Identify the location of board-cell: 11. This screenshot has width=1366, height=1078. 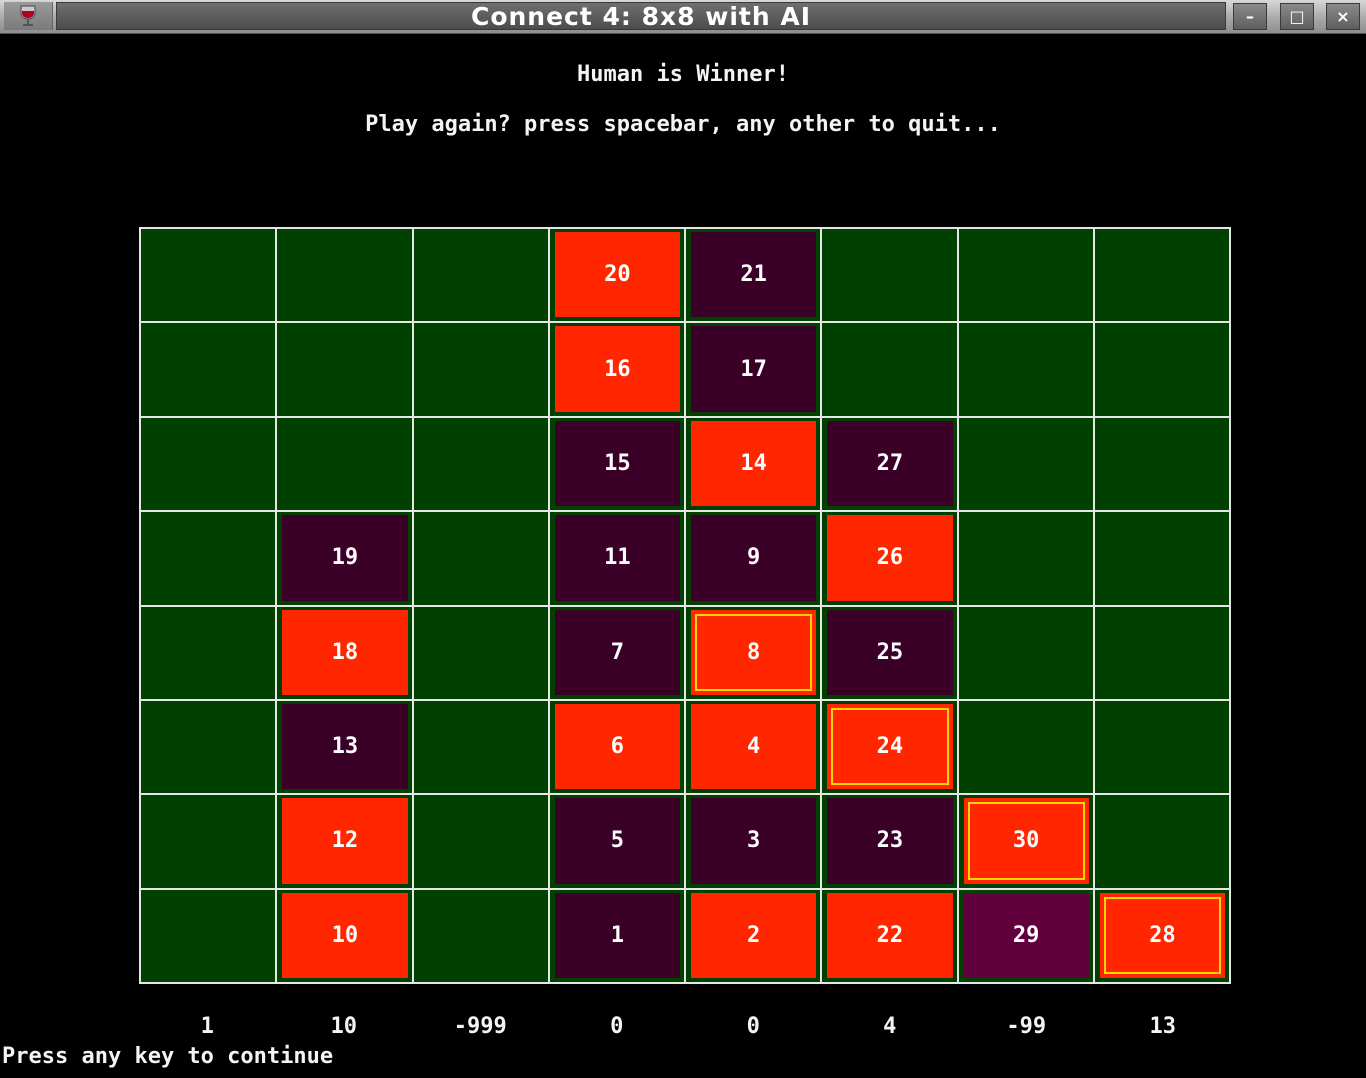
(617, 559).